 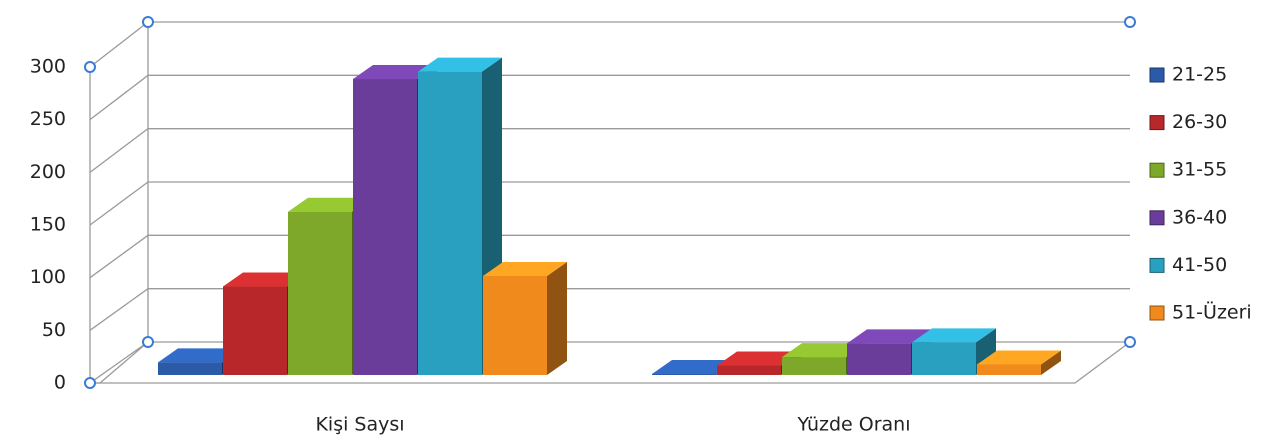 What do you see at coordinates (60, 383) in the screenshot?
I see `y-tick-label: 0` at bounding box center [60, 383].